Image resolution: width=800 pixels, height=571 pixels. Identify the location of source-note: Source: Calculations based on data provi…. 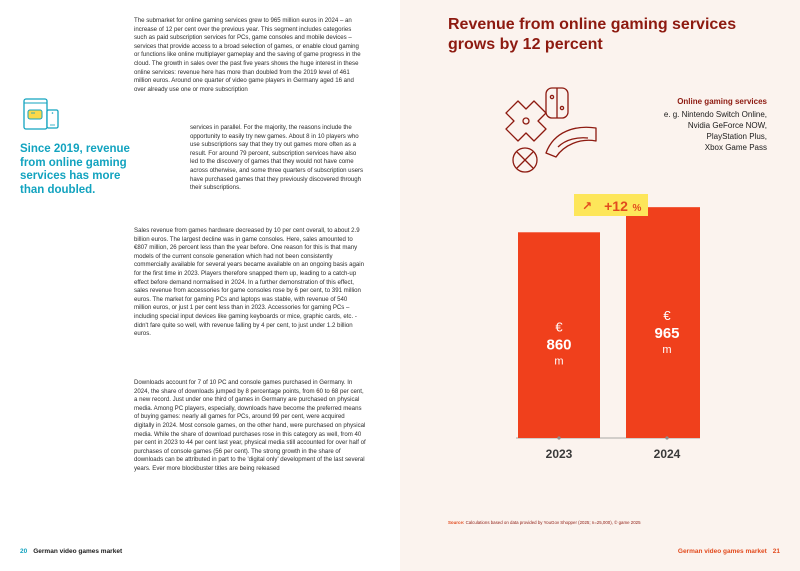
(544, 522).